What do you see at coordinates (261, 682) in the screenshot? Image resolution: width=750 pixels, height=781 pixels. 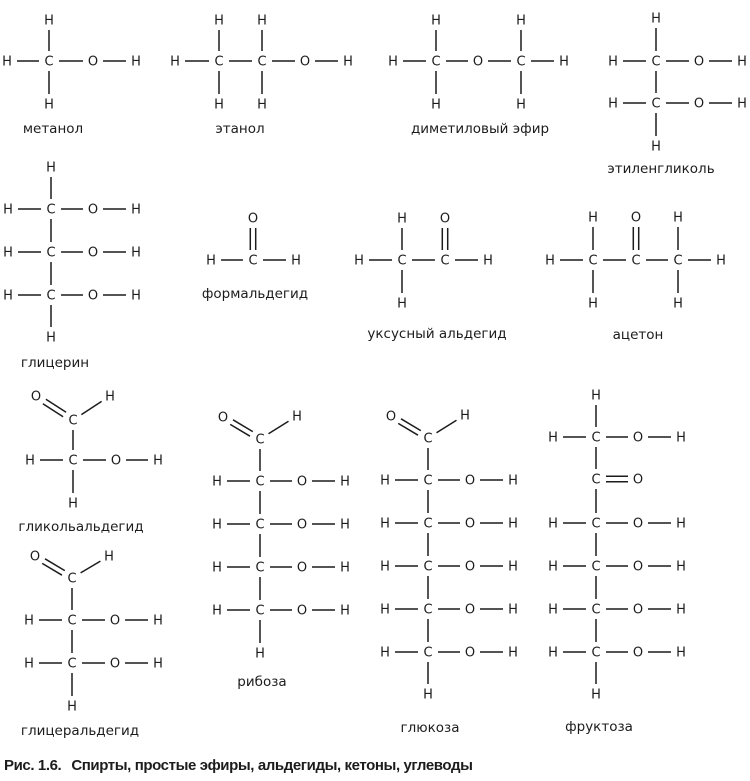 I see `molecule-label-ribose: рибоза` at bounding box center [261, 682].